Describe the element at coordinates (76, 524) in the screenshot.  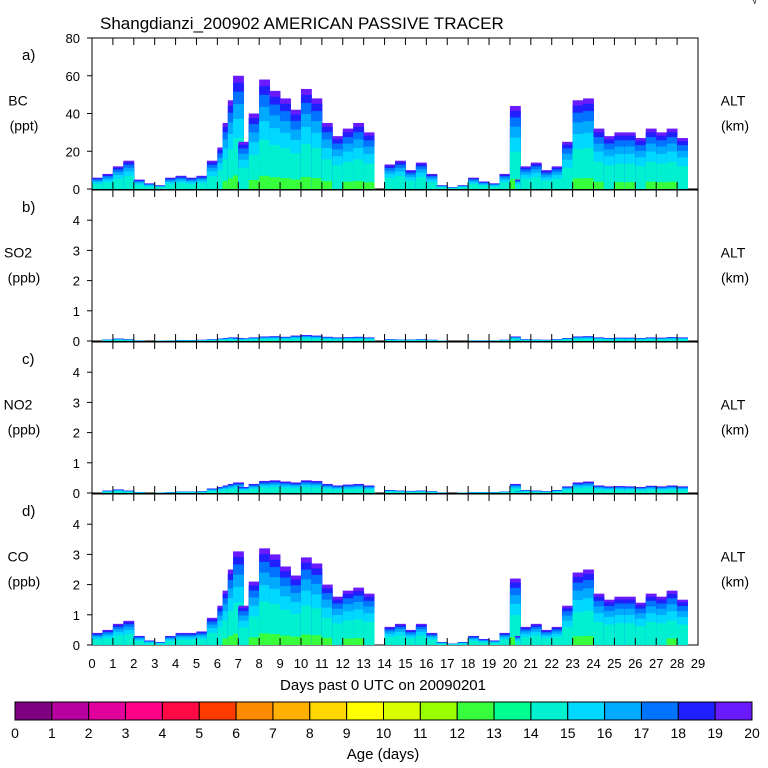
I see `y-tick-label: 4` at that location.